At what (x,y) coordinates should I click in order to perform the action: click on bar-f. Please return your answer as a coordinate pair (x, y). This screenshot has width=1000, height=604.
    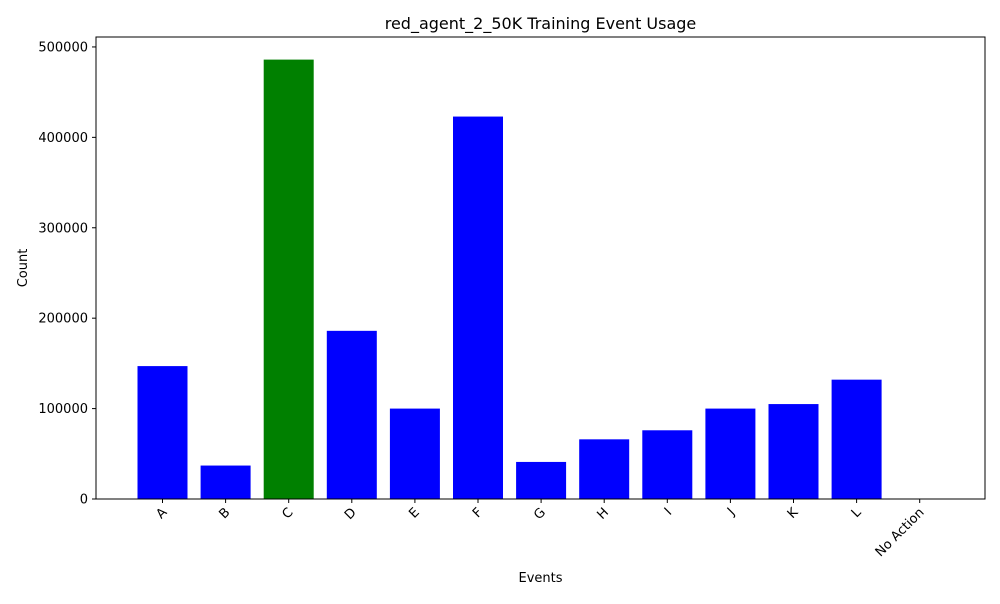
    Looking at the image, I should click on (478, 307).